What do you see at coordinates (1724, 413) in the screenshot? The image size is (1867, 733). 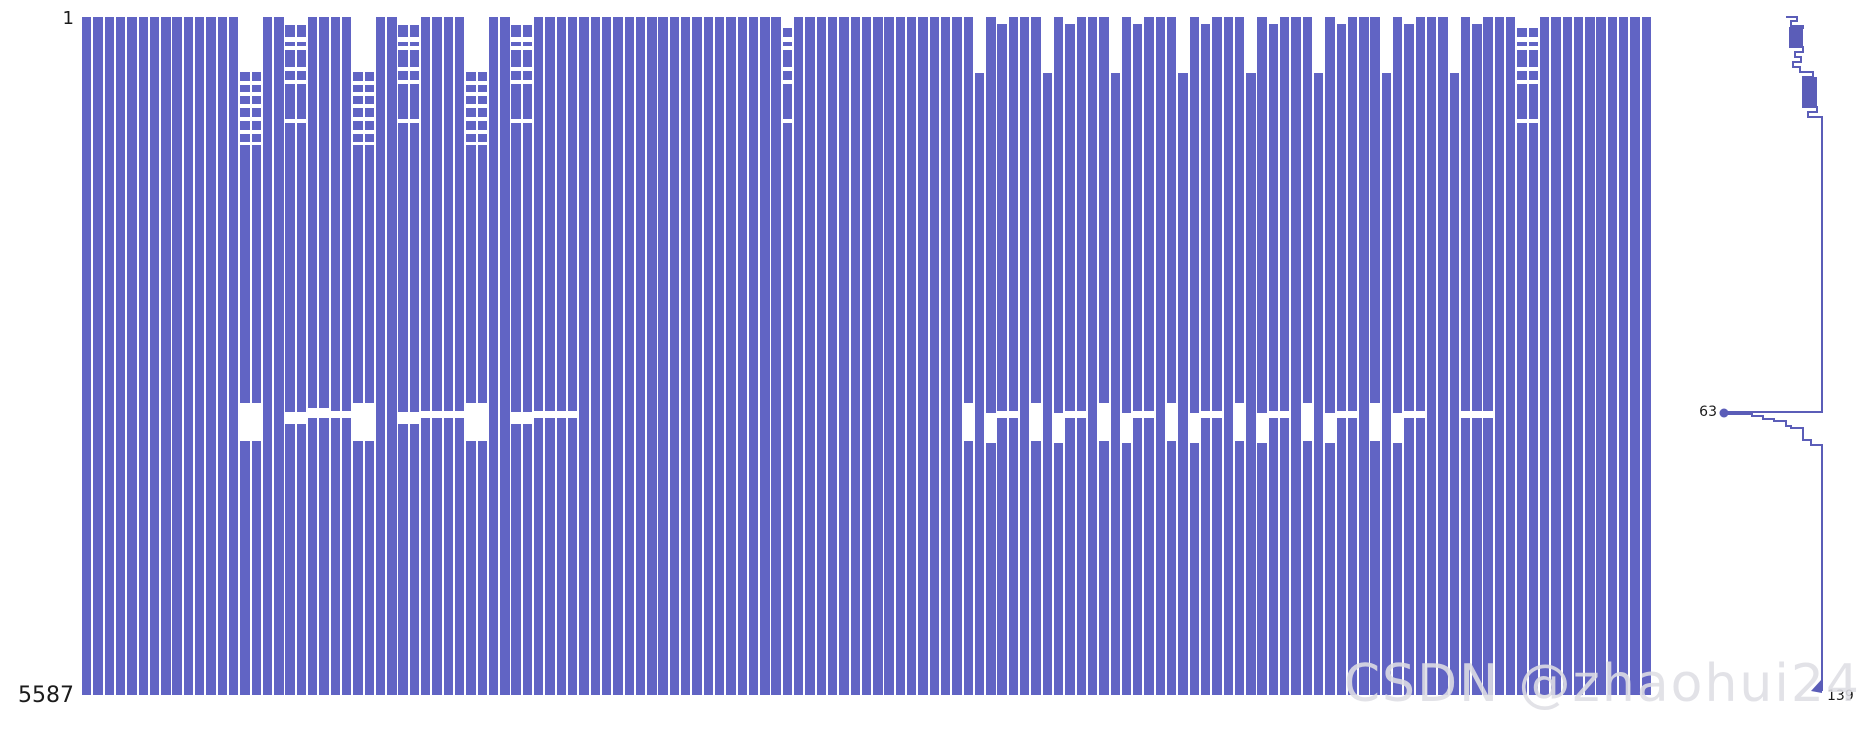 I see `min-point-marker` at bounding box center [1724, 413].